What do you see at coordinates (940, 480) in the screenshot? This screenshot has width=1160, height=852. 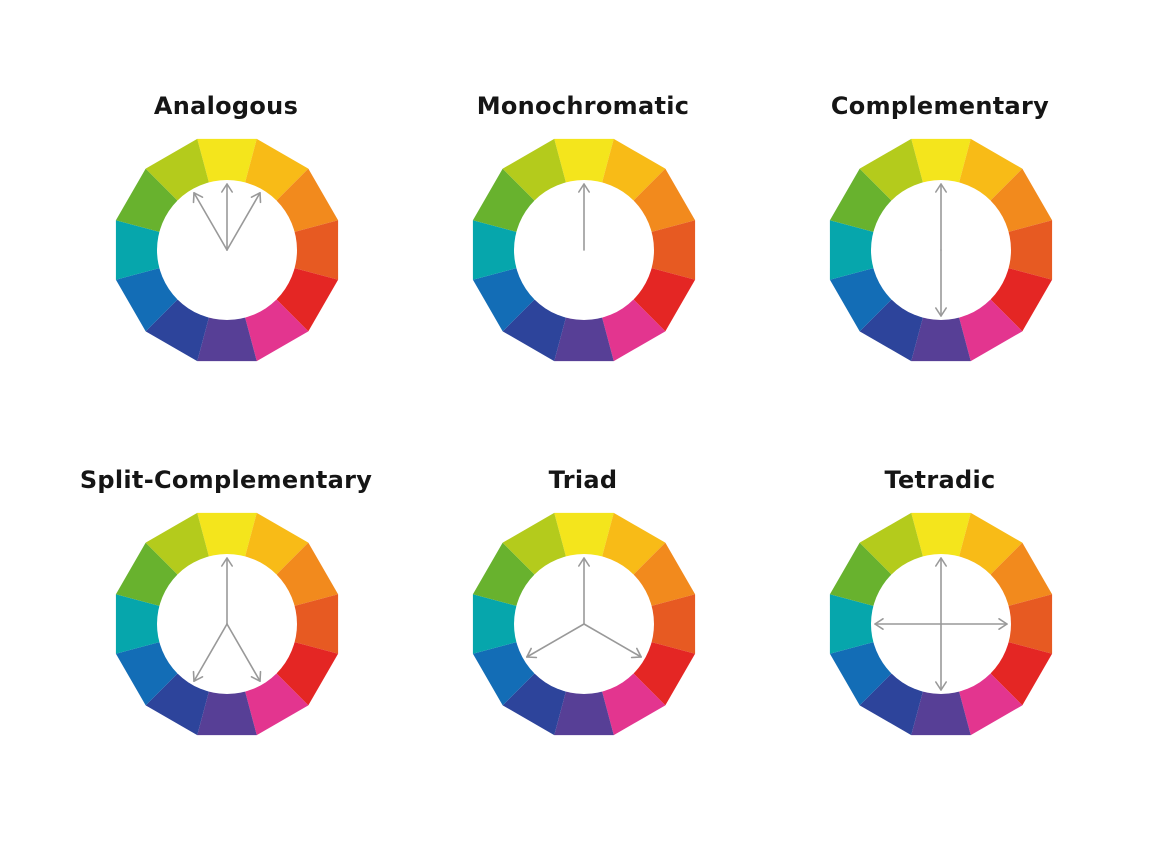 I see `diagram-title: Tetradic` at bounding box center [940, 480].